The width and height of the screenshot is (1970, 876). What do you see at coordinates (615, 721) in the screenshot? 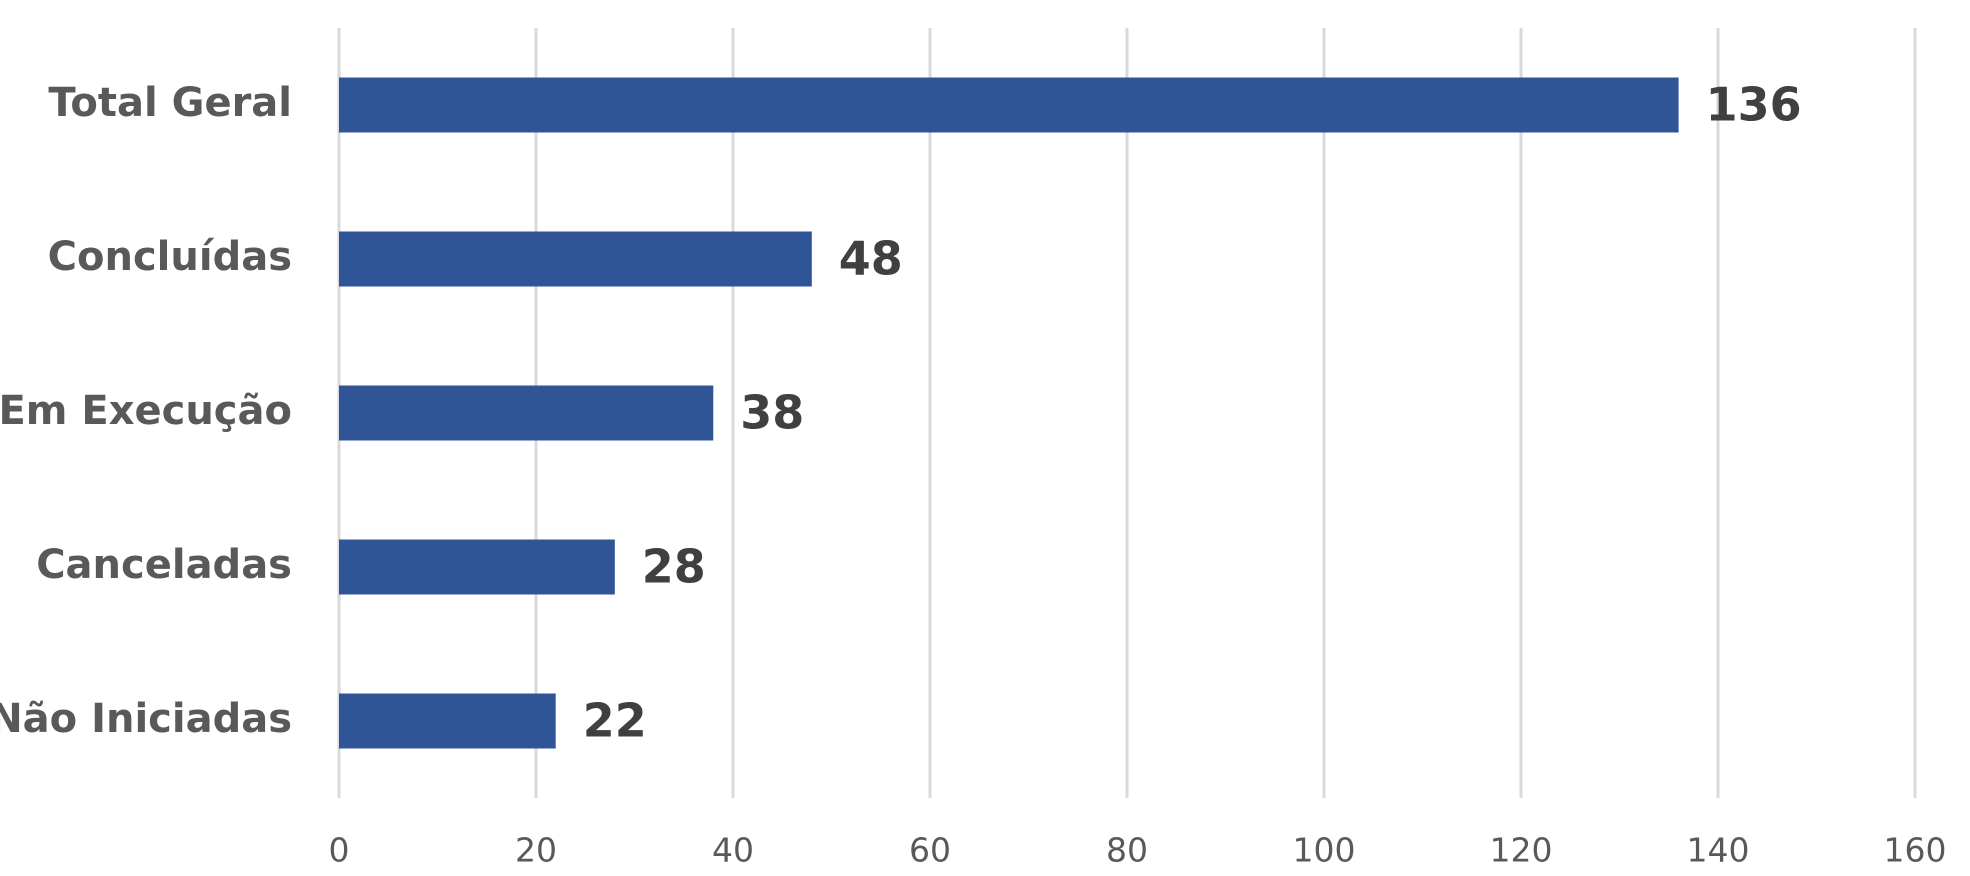
I see `value-label: 22` at bounding box center [615, 721].